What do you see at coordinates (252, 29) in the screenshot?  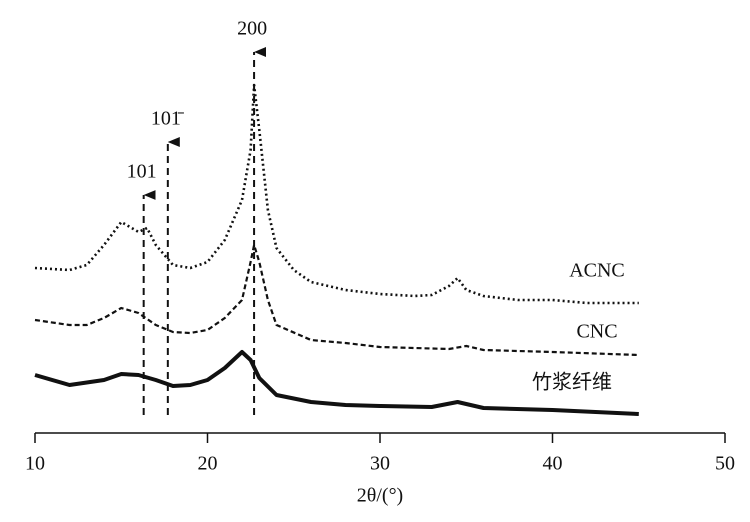 I see `peak-label: 200` at bounding box center [252, 29].